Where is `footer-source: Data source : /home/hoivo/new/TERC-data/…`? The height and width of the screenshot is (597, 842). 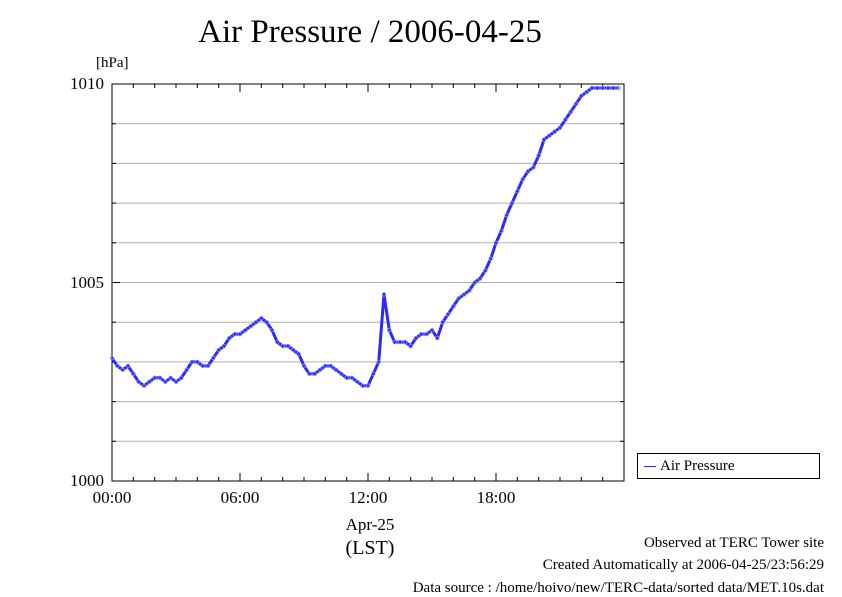 footer-source: Data source : /home/hoivo/new/TERC-data/… is located at coordinates (618, 588).